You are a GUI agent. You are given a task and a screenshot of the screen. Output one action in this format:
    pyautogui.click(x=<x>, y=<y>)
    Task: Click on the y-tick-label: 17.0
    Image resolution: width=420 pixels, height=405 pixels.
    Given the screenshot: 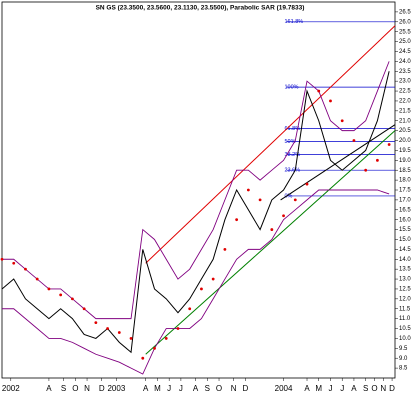 What is the action you would take?
    pyautogui.click(x=405, y=200)
    